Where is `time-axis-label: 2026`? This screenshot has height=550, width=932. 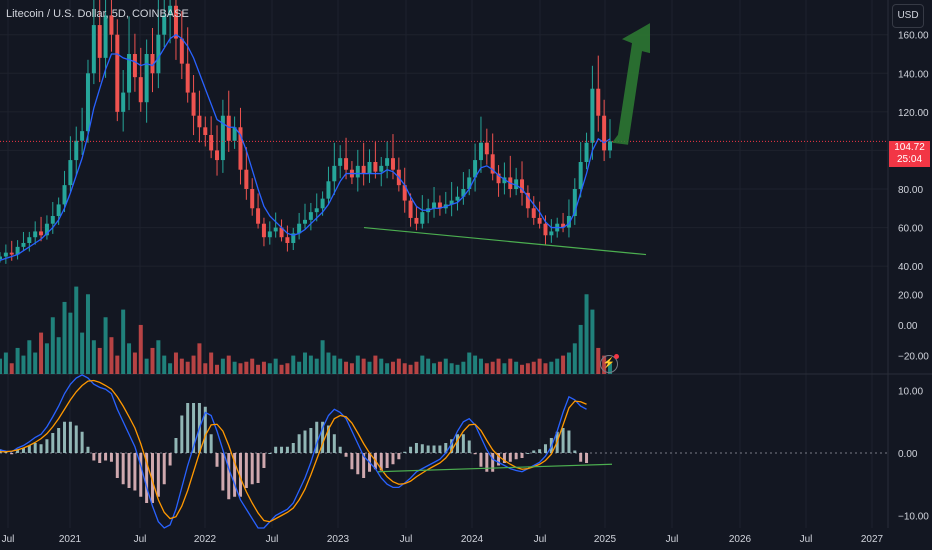 time-axis-label: 2026 is located at coordinates (740, 539).